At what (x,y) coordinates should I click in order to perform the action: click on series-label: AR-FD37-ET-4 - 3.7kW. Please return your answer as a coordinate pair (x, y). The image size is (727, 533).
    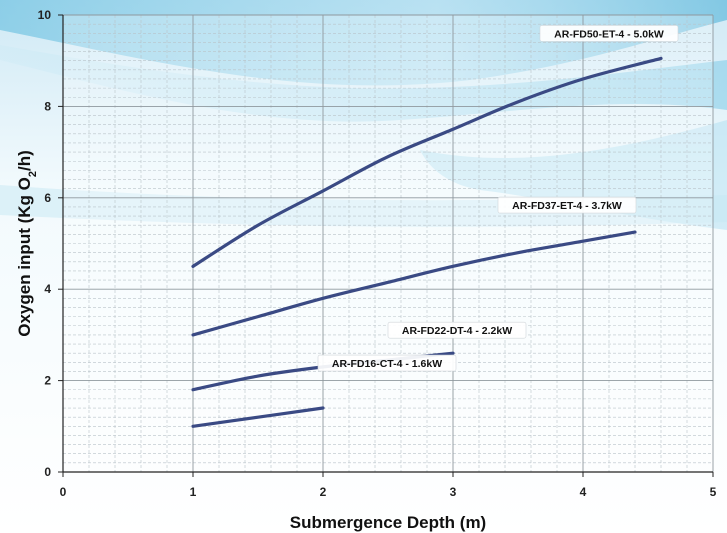
    Looking at the image, I should click on (567, 206).